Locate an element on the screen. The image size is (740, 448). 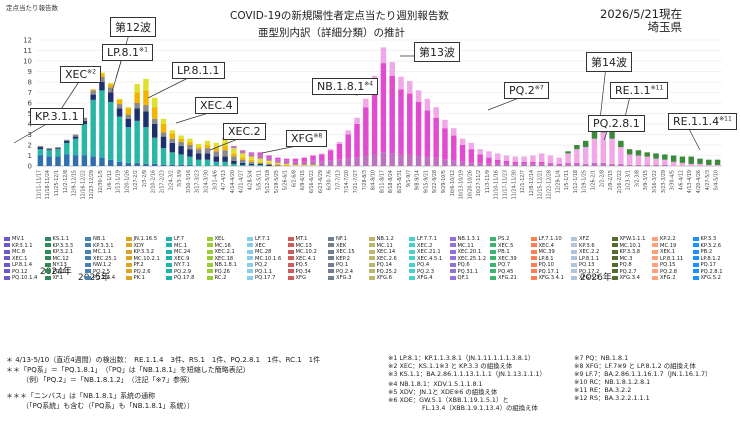
callout-xec4: XEC.4 is located at coordinates (216, 105).